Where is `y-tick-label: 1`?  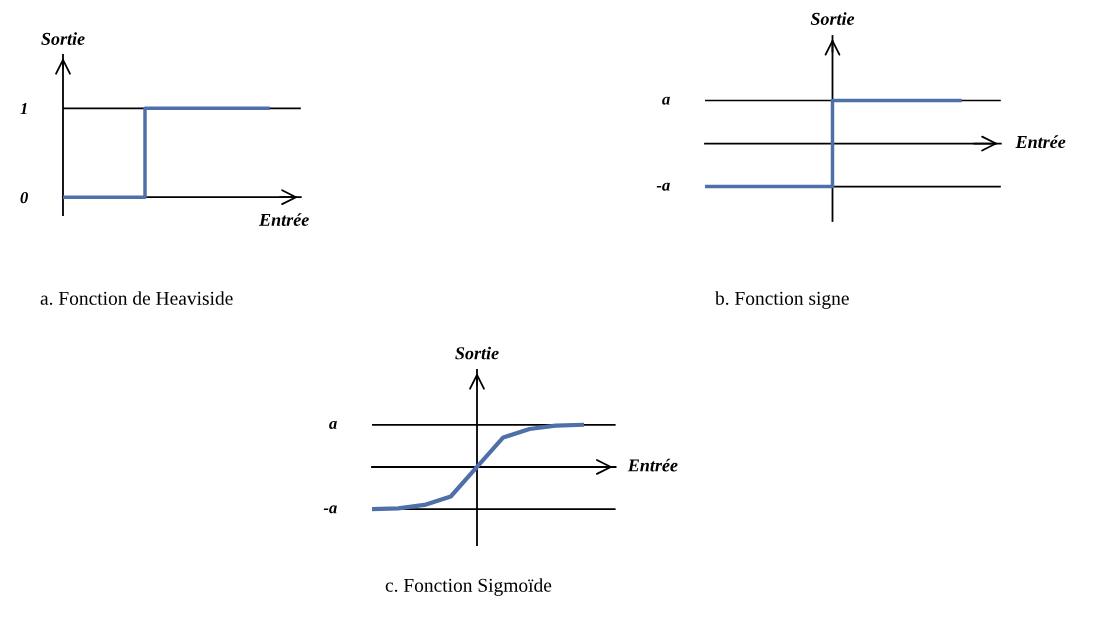 y-tick-label: 1 is located at coordinates (23, 109).